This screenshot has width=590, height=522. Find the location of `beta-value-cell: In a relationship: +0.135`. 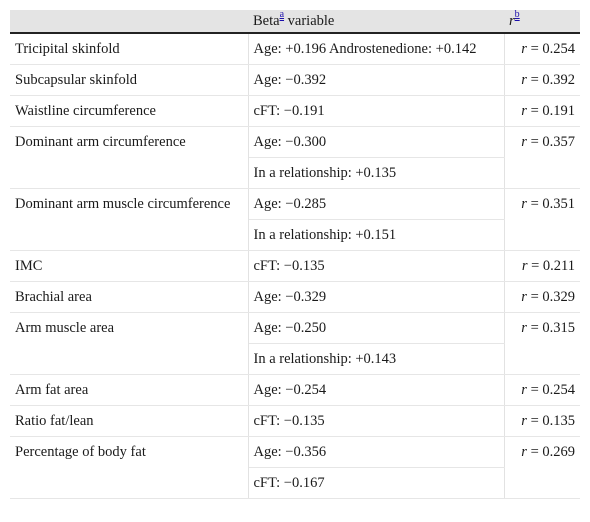

beta-value-cell: In a relationship: +0.135 is located at coordinates (376, 173).